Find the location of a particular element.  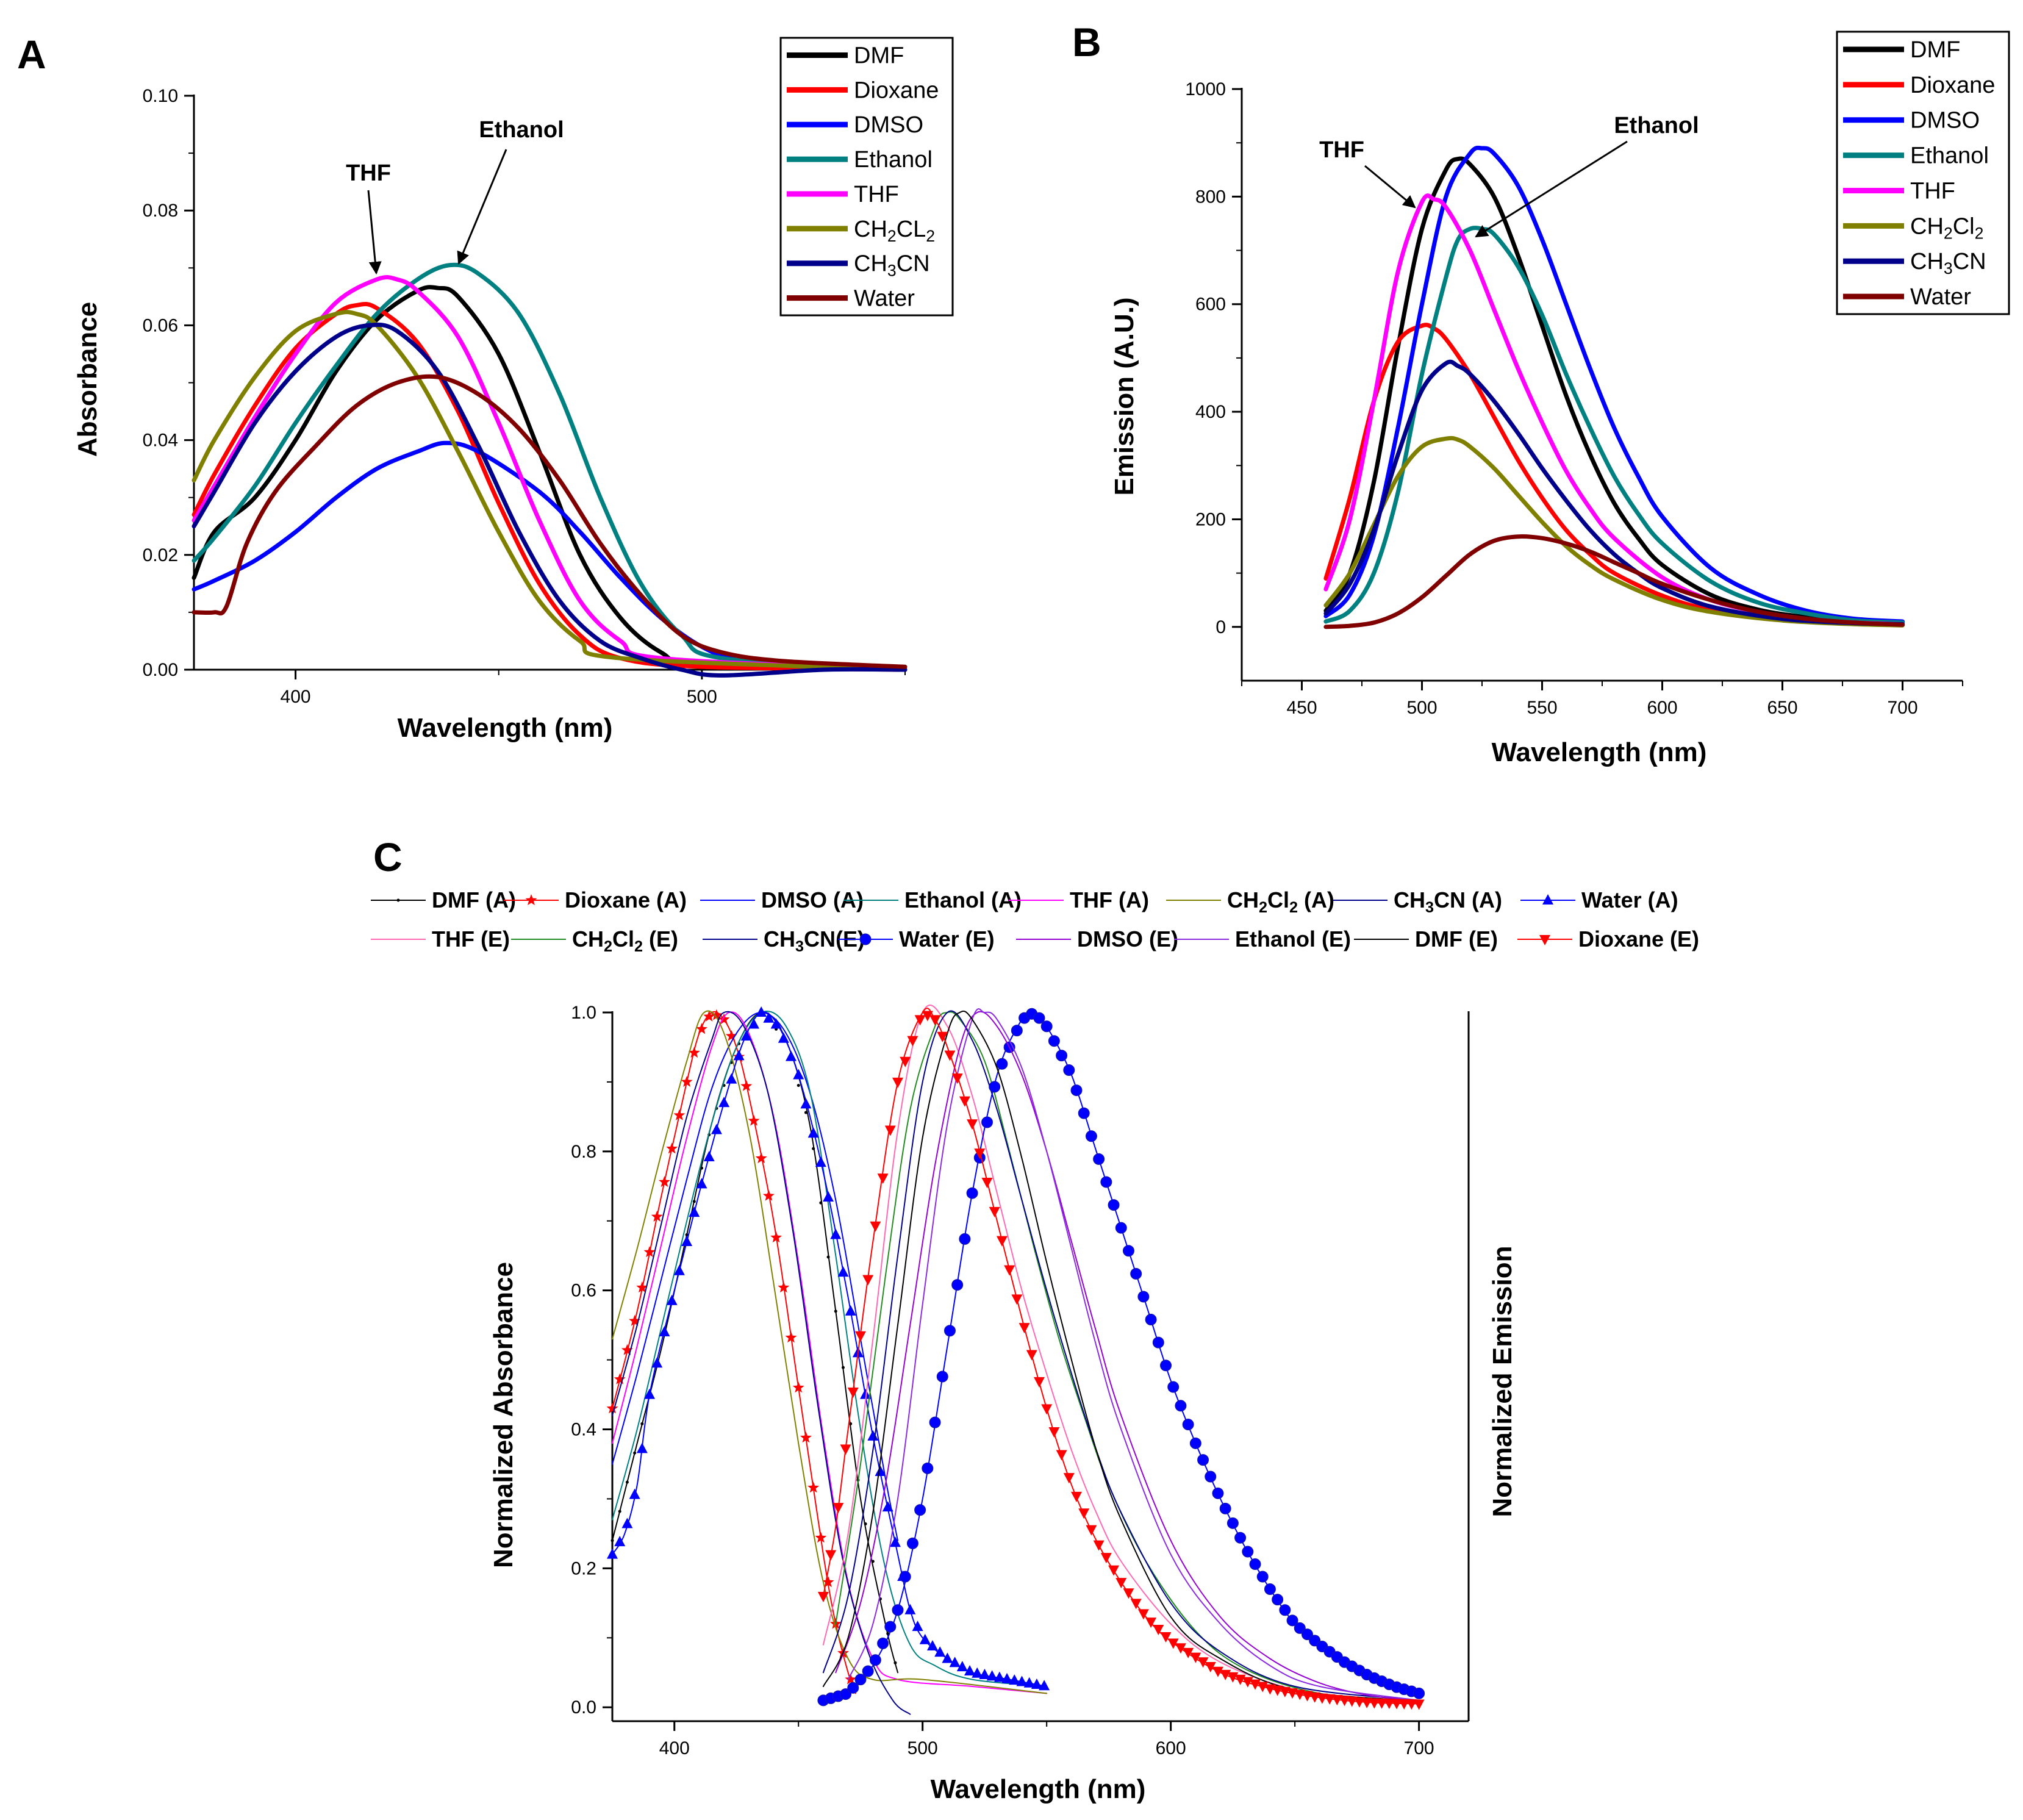

panel-a-x-tick-label: 400 is located at coordinates (296, 697).